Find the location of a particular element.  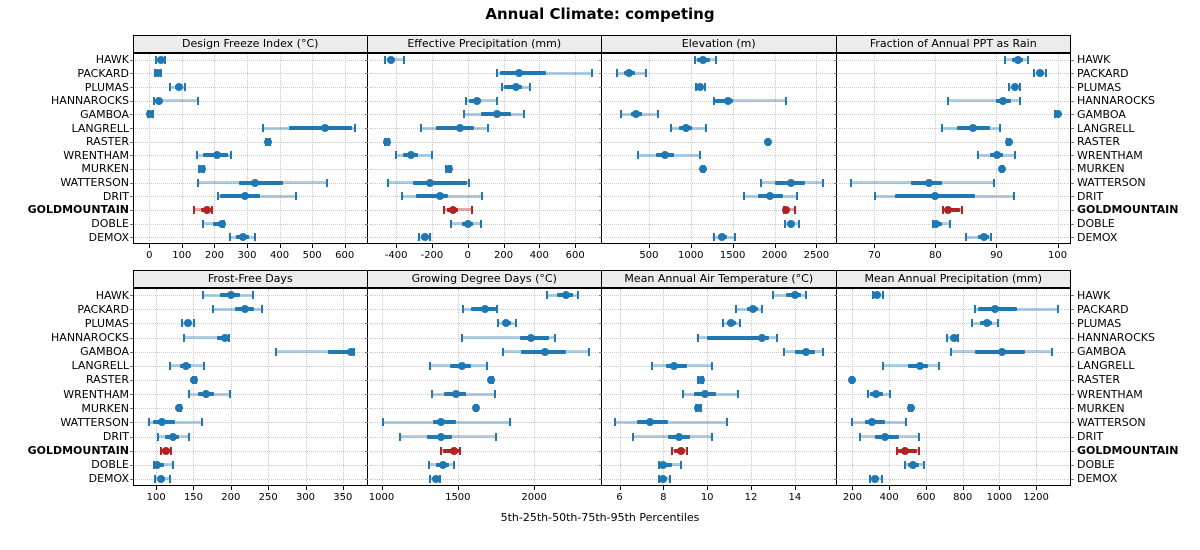

x-axis-tick-label: 0 is located at coordinates (149, 255).